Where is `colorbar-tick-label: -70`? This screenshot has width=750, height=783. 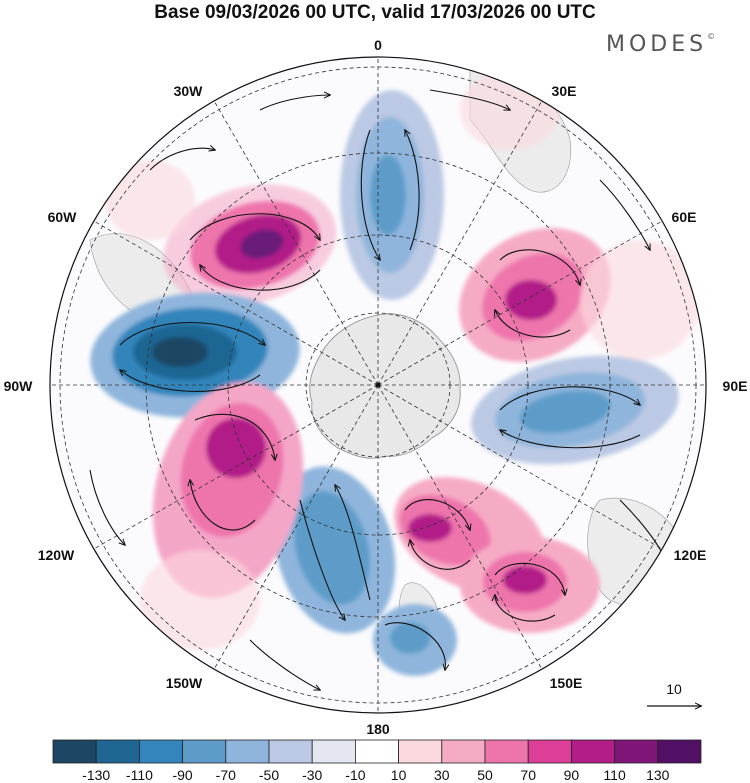 colorbar-tick-label: -70 is located at coordinates (226, 775).